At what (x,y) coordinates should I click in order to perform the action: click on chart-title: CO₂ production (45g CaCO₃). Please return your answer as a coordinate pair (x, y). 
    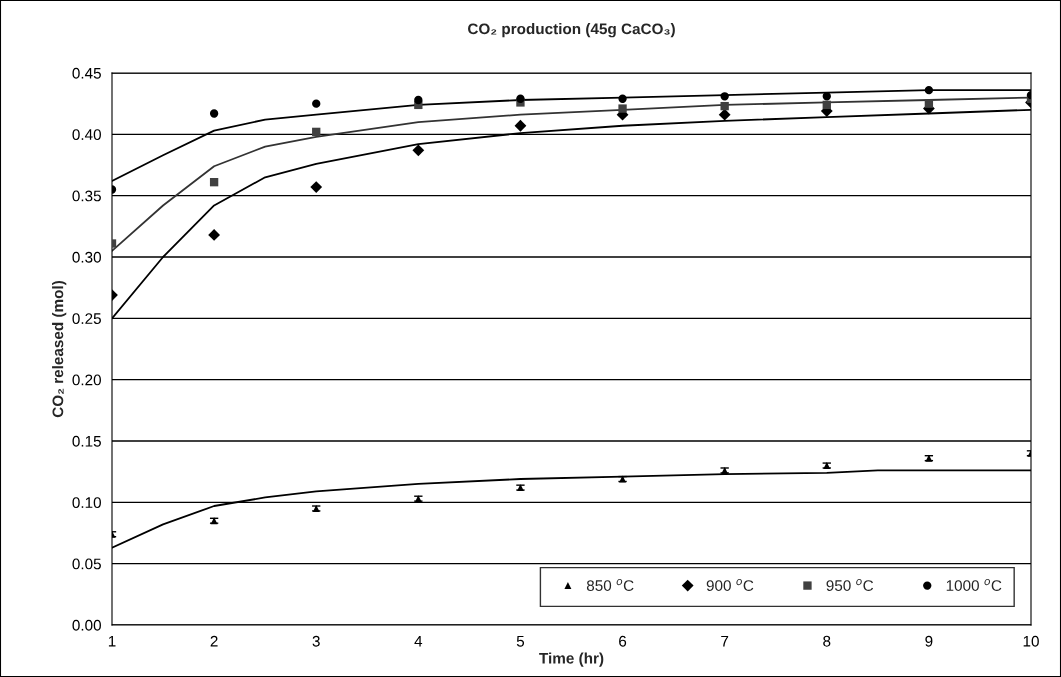
    Looking at the image, I should click on (571, 30).